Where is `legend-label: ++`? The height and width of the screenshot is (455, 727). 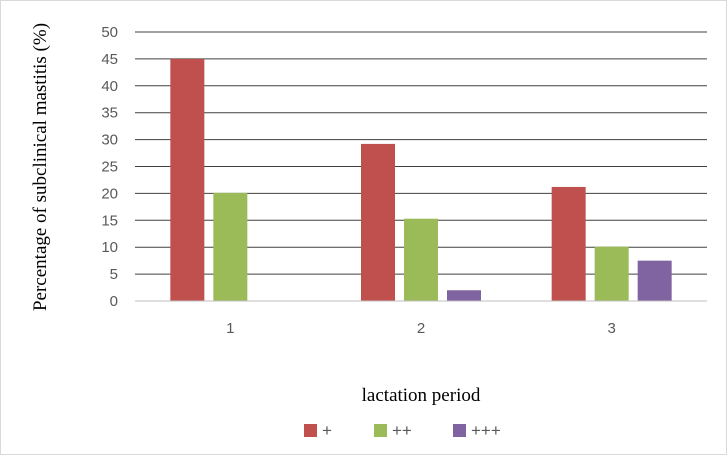
legend-label: ++ is located at coordinates (402, 430).